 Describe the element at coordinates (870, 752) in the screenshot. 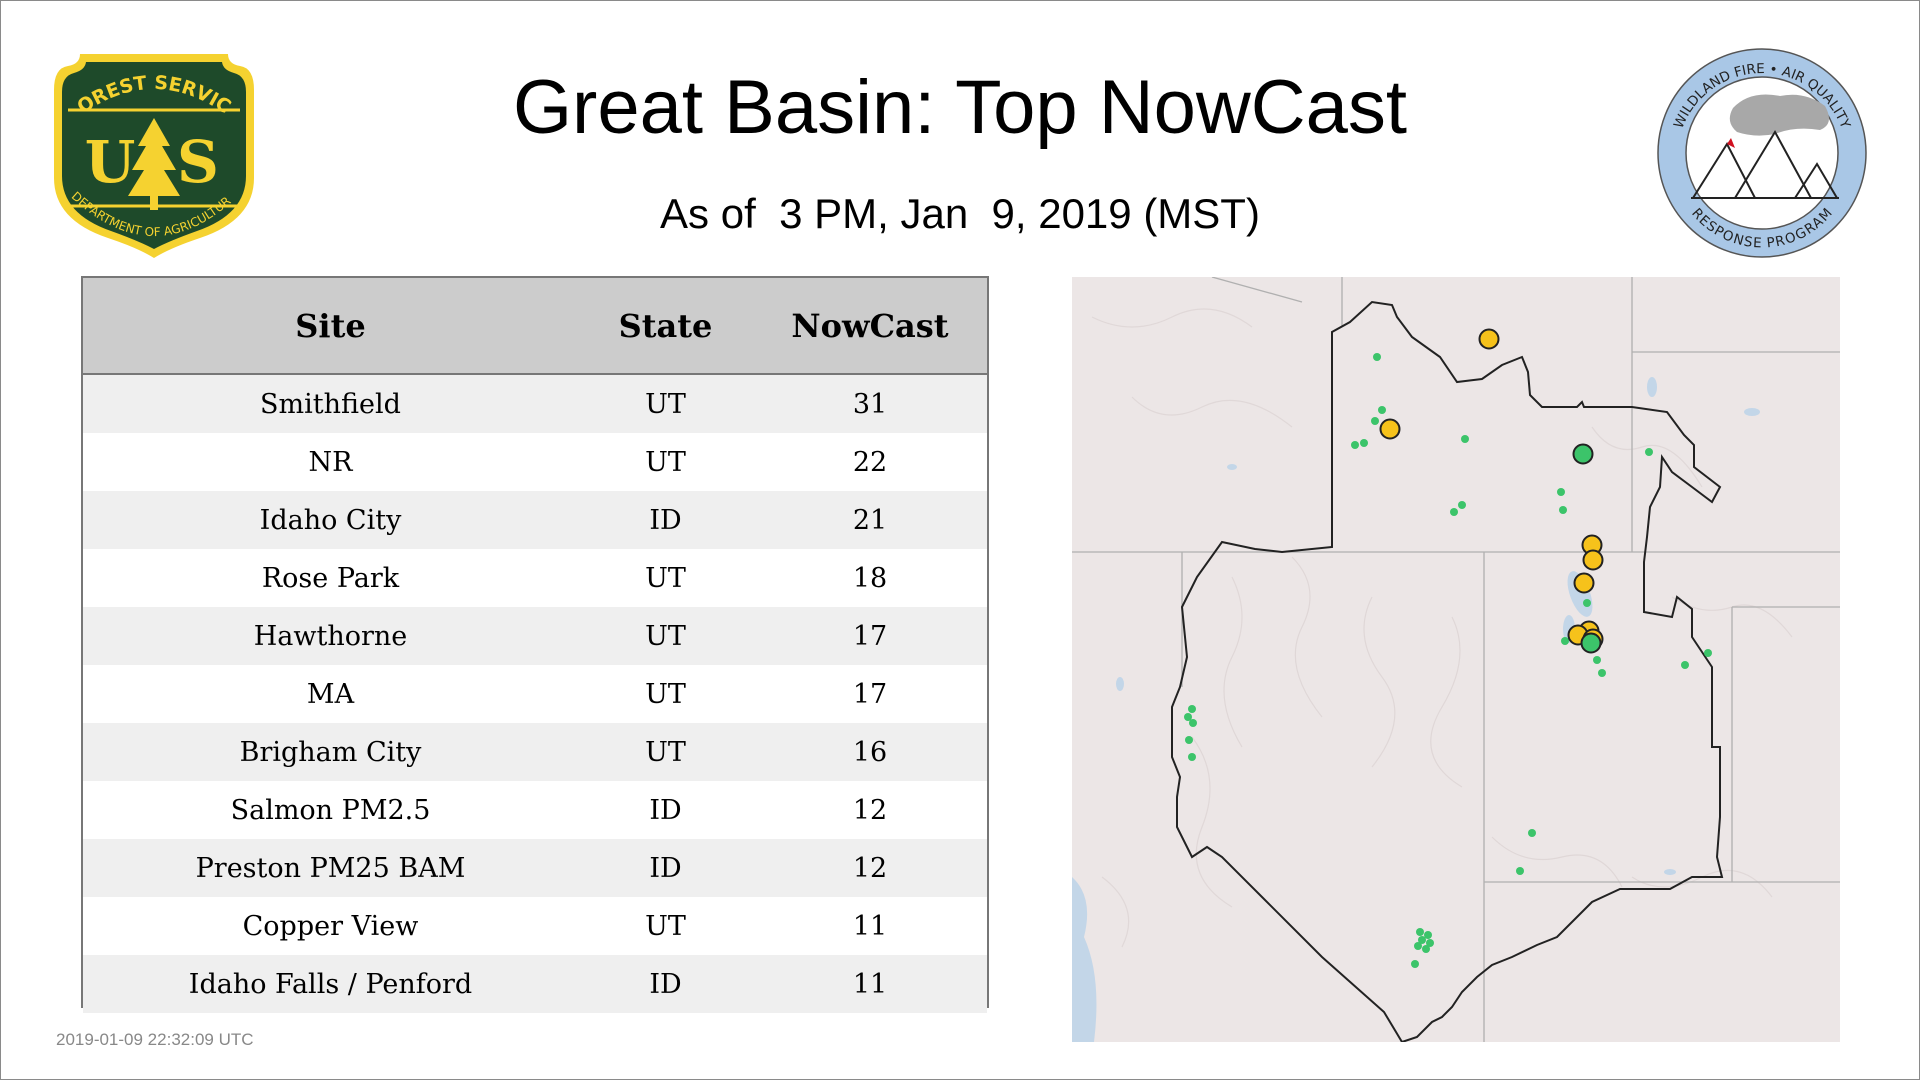

I see `nowcast-cell: 16` at that location.